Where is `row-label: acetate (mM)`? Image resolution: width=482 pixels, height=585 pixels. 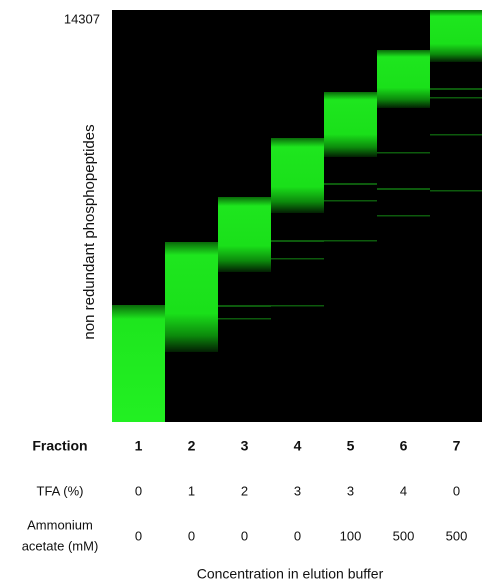 row-label: acetate (mM) is located at coordinates (60, 545).